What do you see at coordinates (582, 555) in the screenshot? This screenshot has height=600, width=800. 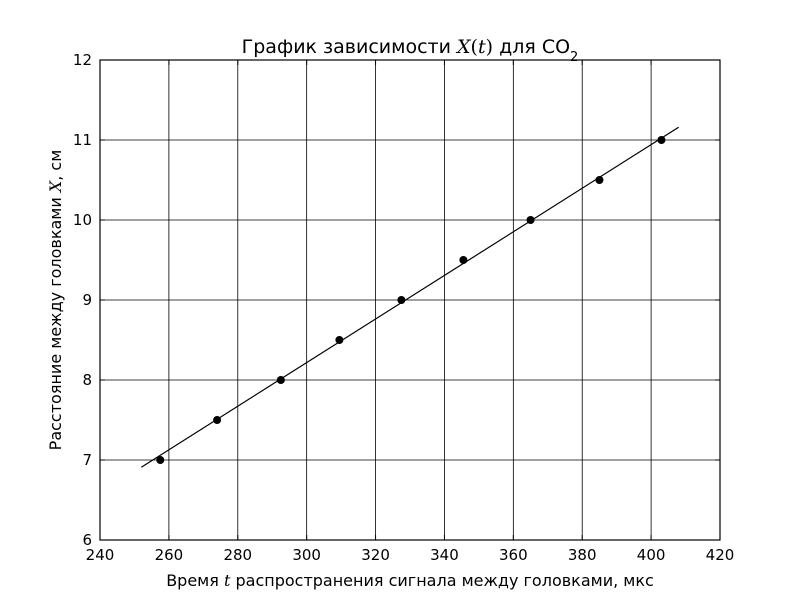 I see `x-tick-label: 380` at bounding box center [582, 555].